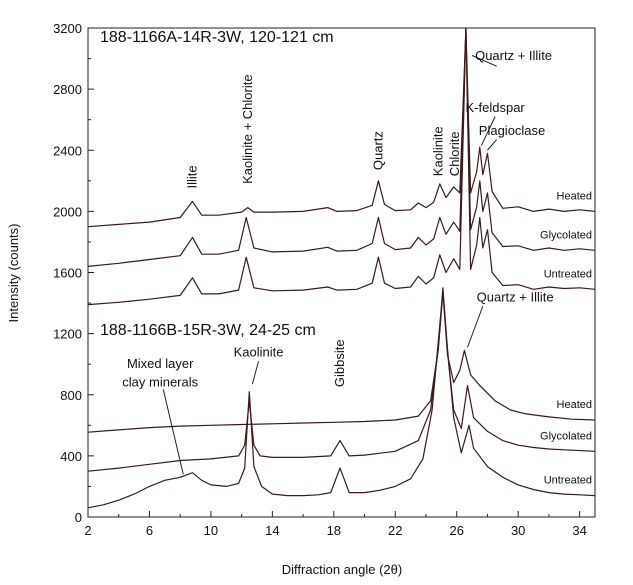 This screenshot has width=633, height=585. Describe the element at coordinates (512, 130) in the screenshot. I see `peak-label: Plagioclase` at that location.